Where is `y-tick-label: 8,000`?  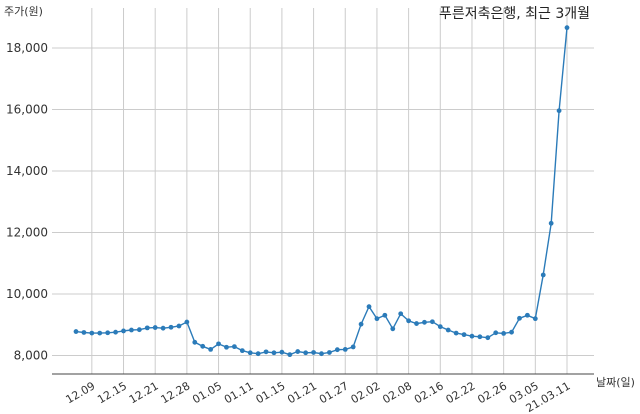
y-tick-label: 8,000 is located at coordinates (31, 356).